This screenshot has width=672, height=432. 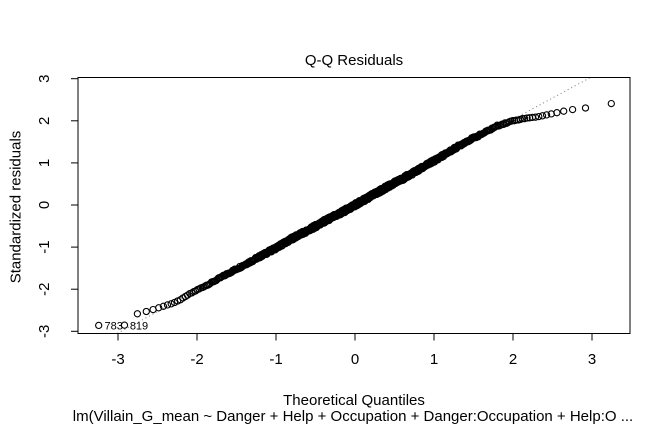 What do you see at coordinates (275, 359) in the screenshot?
I see `x-tick-label: -1` at bounding box center [275, 359].